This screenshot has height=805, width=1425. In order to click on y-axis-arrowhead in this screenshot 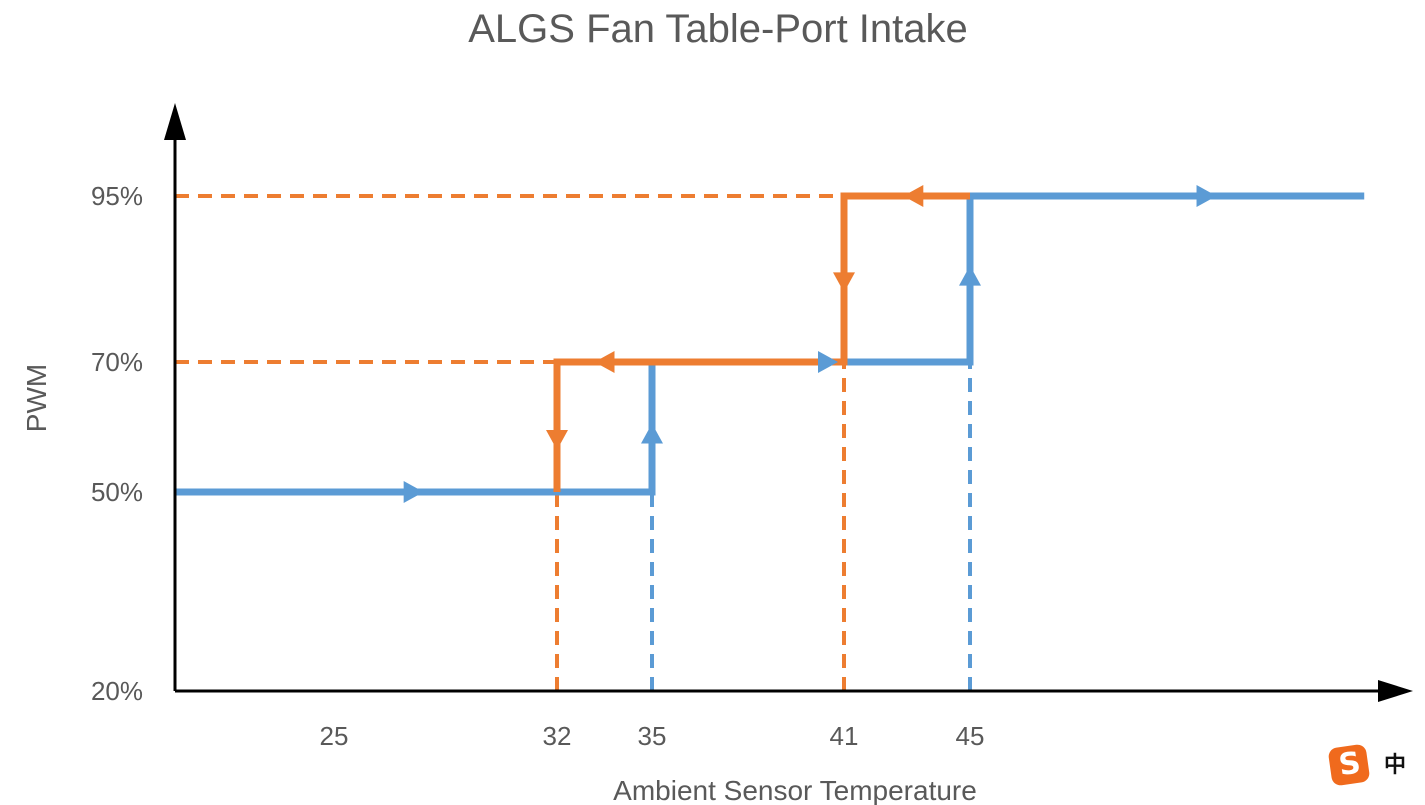, I will do `click(175, 121)`.